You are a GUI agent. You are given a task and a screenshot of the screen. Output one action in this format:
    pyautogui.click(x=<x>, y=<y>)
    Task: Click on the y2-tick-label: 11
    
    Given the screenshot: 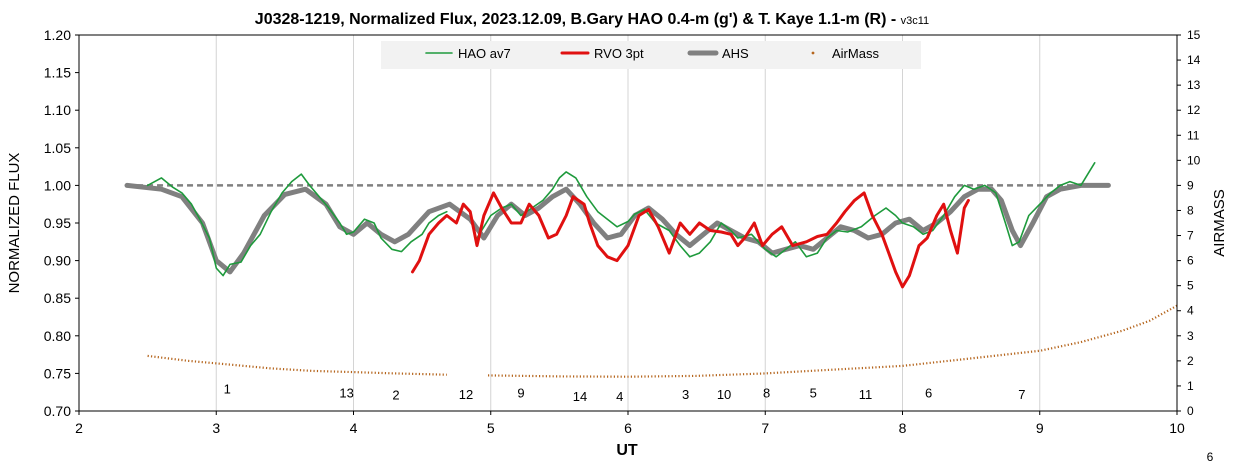 What is the action you would take?
    pyautogui.click(x=1193, y=135)
    